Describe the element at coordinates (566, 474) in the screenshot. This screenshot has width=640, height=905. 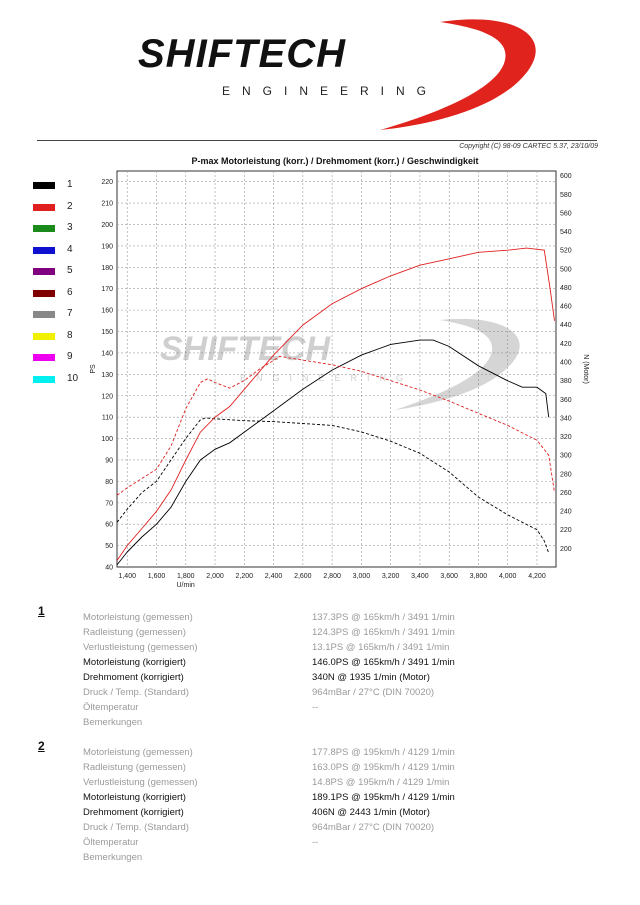
I see `y-right-tick-label: 280` at that location.